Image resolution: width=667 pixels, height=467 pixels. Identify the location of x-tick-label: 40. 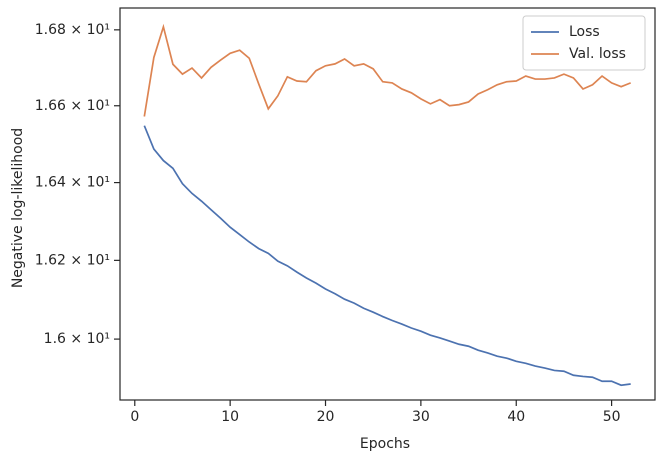
(516, 417).